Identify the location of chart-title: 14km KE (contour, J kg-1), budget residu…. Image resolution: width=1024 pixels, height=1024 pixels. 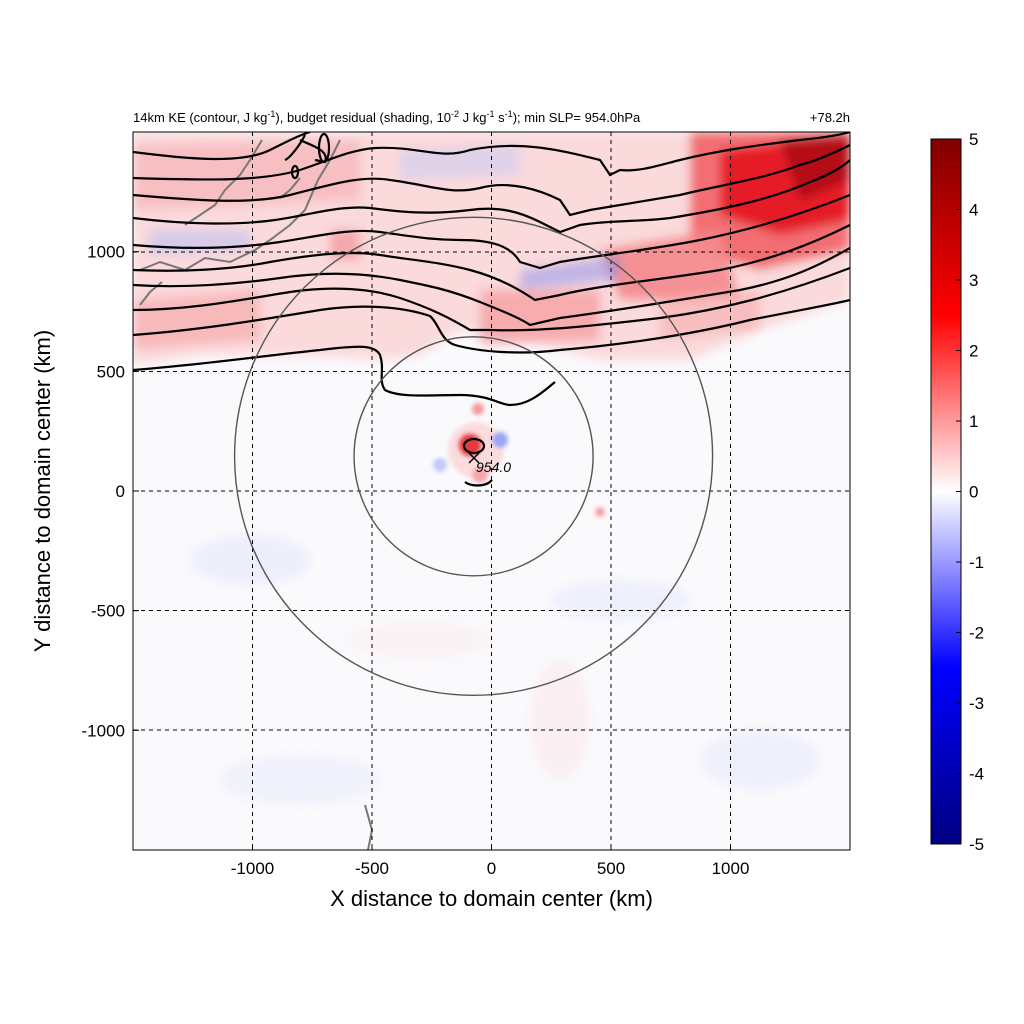
(387, 117).